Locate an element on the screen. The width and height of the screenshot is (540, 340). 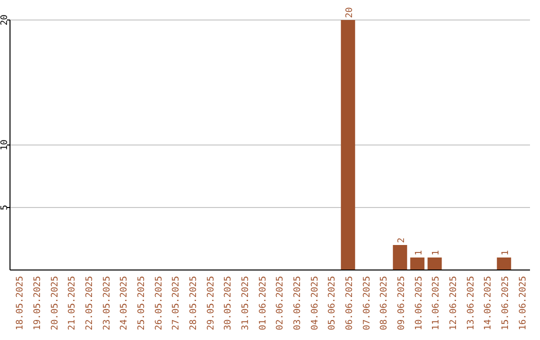
x-tick-label: 11.06.2025 is located at coordinates (437, 303).